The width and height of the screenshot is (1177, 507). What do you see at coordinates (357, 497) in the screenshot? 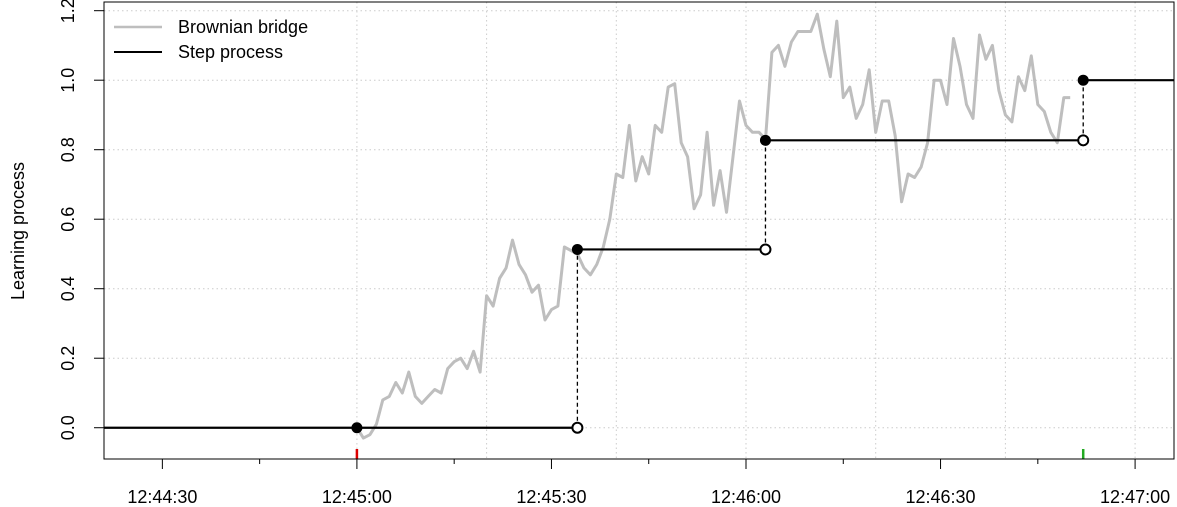
I see `x-tick-label: 12:45:00` at bounding box center [357, 497].